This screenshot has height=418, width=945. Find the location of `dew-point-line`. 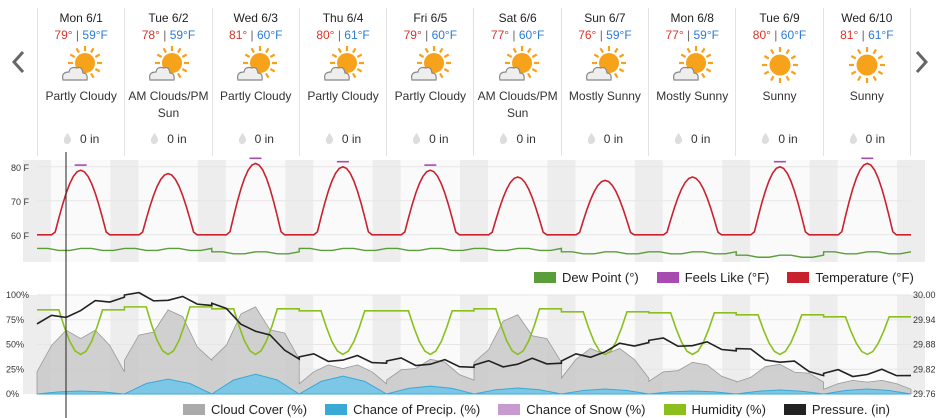

dew-point-line is located at coordinates (474, 252).